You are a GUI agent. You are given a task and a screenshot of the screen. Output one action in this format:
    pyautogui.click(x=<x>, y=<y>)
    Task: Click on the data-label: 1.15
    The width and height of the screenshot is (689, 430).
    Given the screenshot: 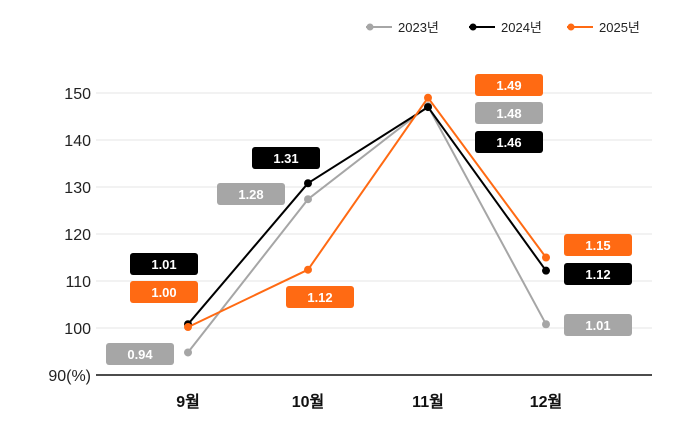 What is the action you would take?
    pyautogui.click(x=597, y=245)
    